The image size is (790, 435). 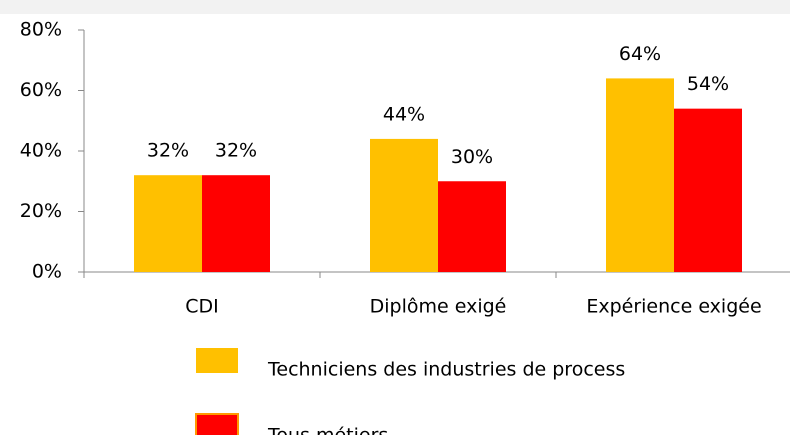 What do you see at coordinates (47, 272) in the screenshot?
I see `y-tick-label: 0%` at bounding box center [47, 272].